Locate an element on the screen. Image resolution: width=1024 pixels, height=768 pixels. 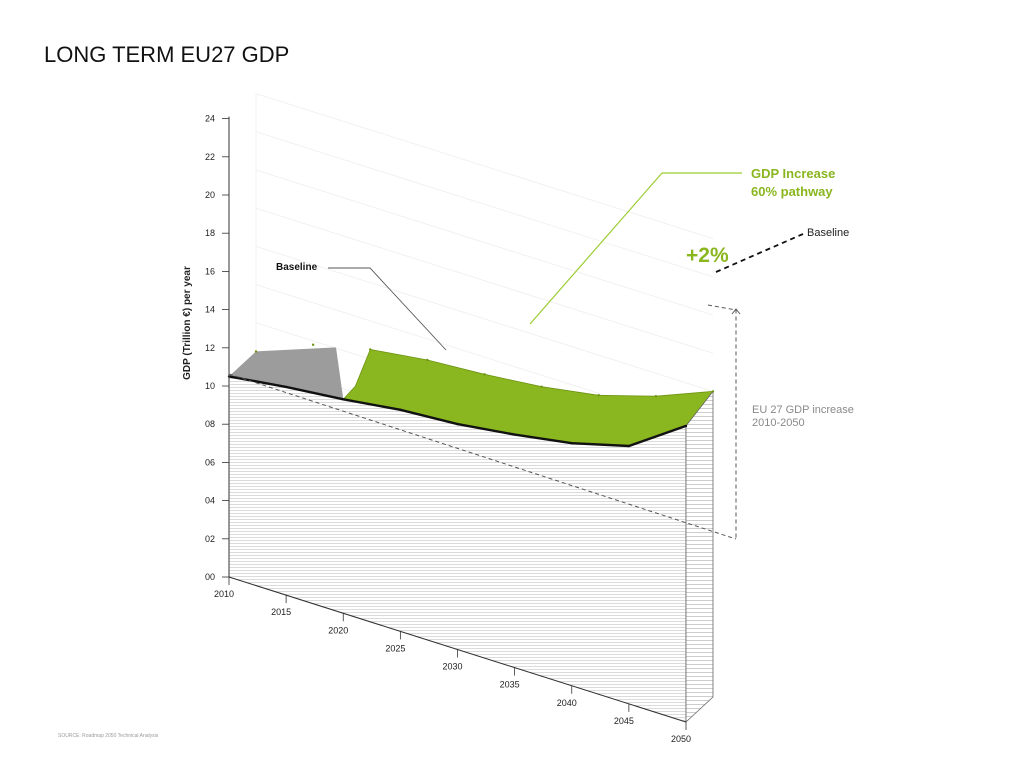
baseline-top-surface is located at coordinates (286, 373).